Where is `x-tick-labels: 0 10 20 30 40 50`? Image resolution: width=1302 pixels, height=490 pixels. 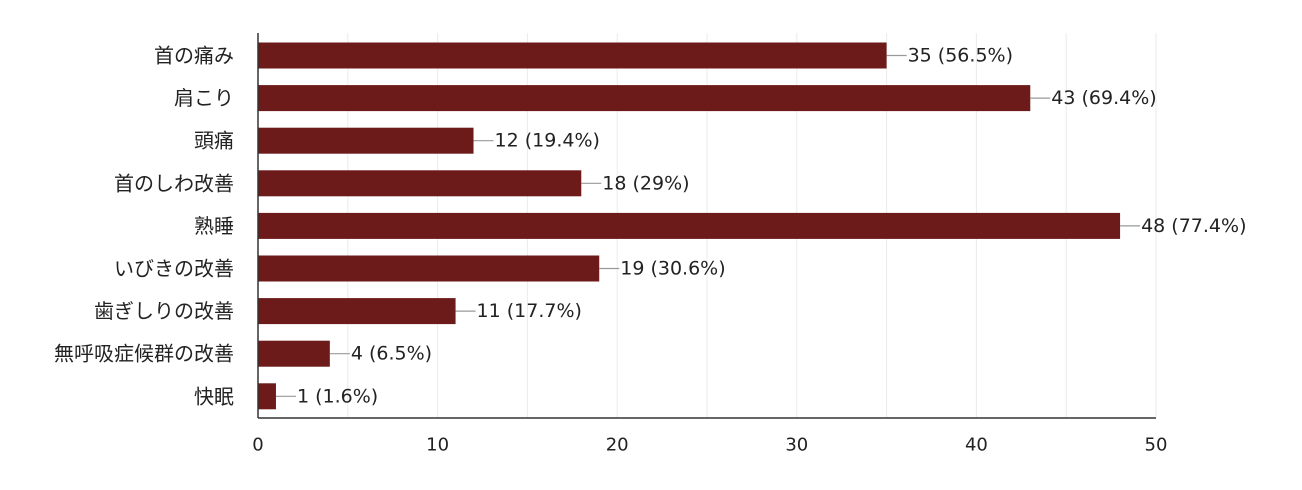
x-tick-labels: 0 10 20 30 40 50 is located at coordinates (709, 445).